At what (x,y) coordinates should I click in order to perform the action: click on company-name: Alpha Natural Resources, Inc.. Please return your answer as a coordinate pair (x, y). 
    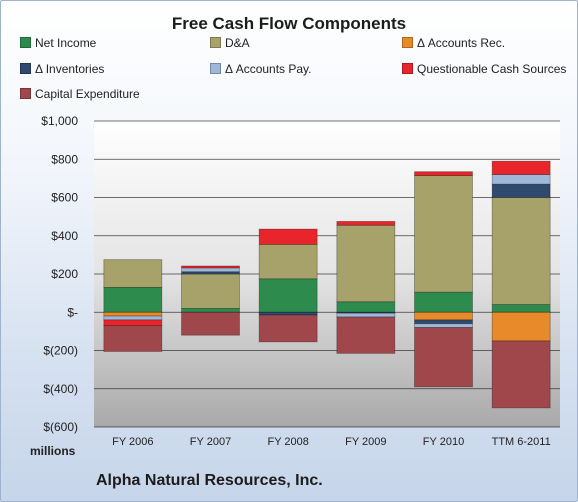
    Looking at the image, I should click on (209, 480).